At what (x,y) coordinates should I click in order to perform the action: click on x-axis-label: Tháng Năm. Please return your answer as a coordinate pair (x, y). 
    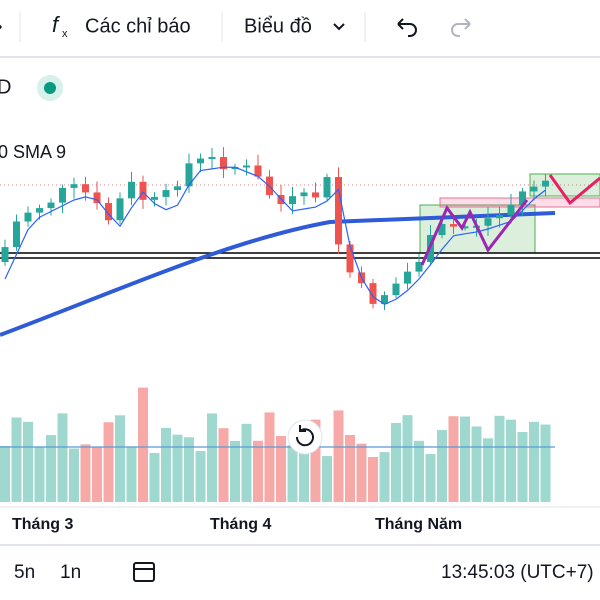
    Looking at the image, I should click on (418, 524).